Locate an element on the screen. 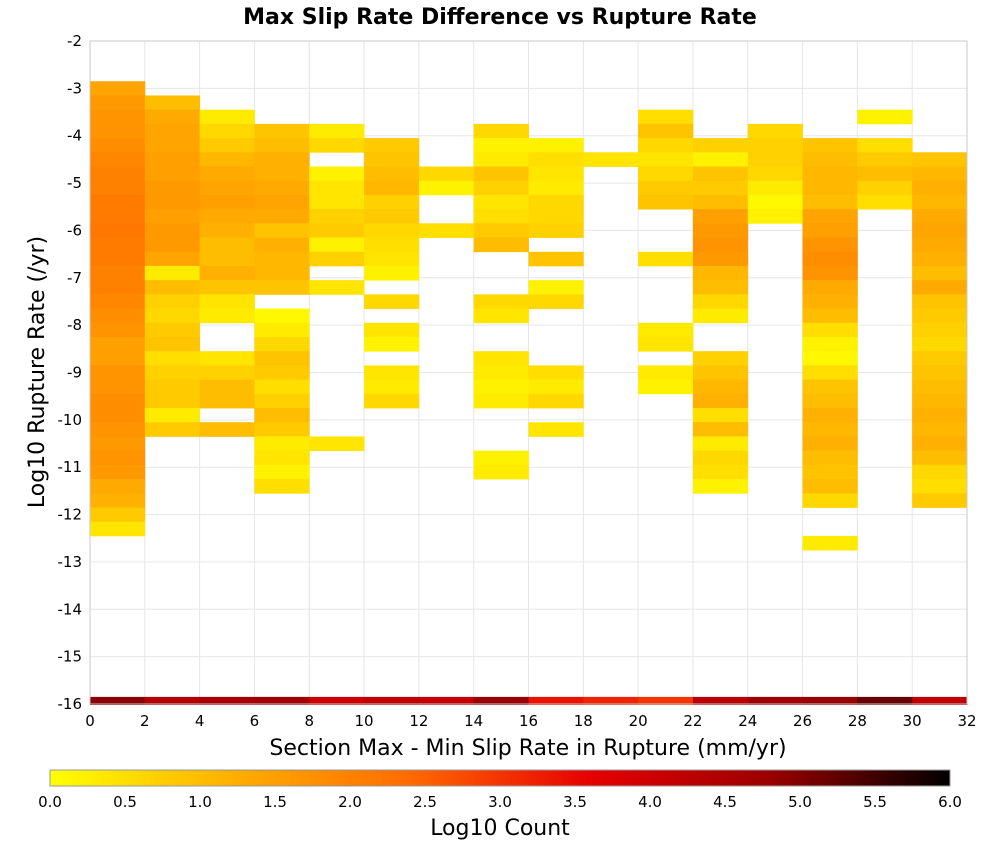 This screenshot has height=850, width=1000. x-tick-labels: 0 2 4 6 8 10 12 14 16 18 20 22 24 26 28 30 32 is located at coordinates (530, 721).